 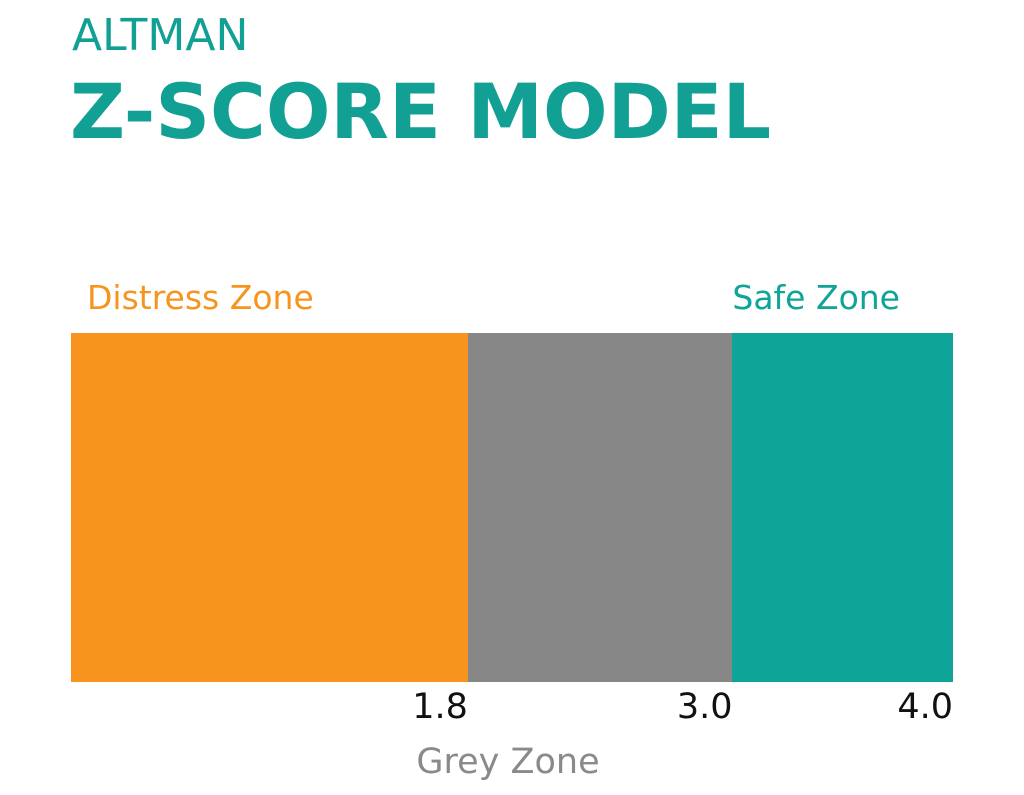 What do you see at coordinates (816, 297) in the screenshot?
I see `safe-zone-label: Safe Zone` at bounding box center [816, 297].